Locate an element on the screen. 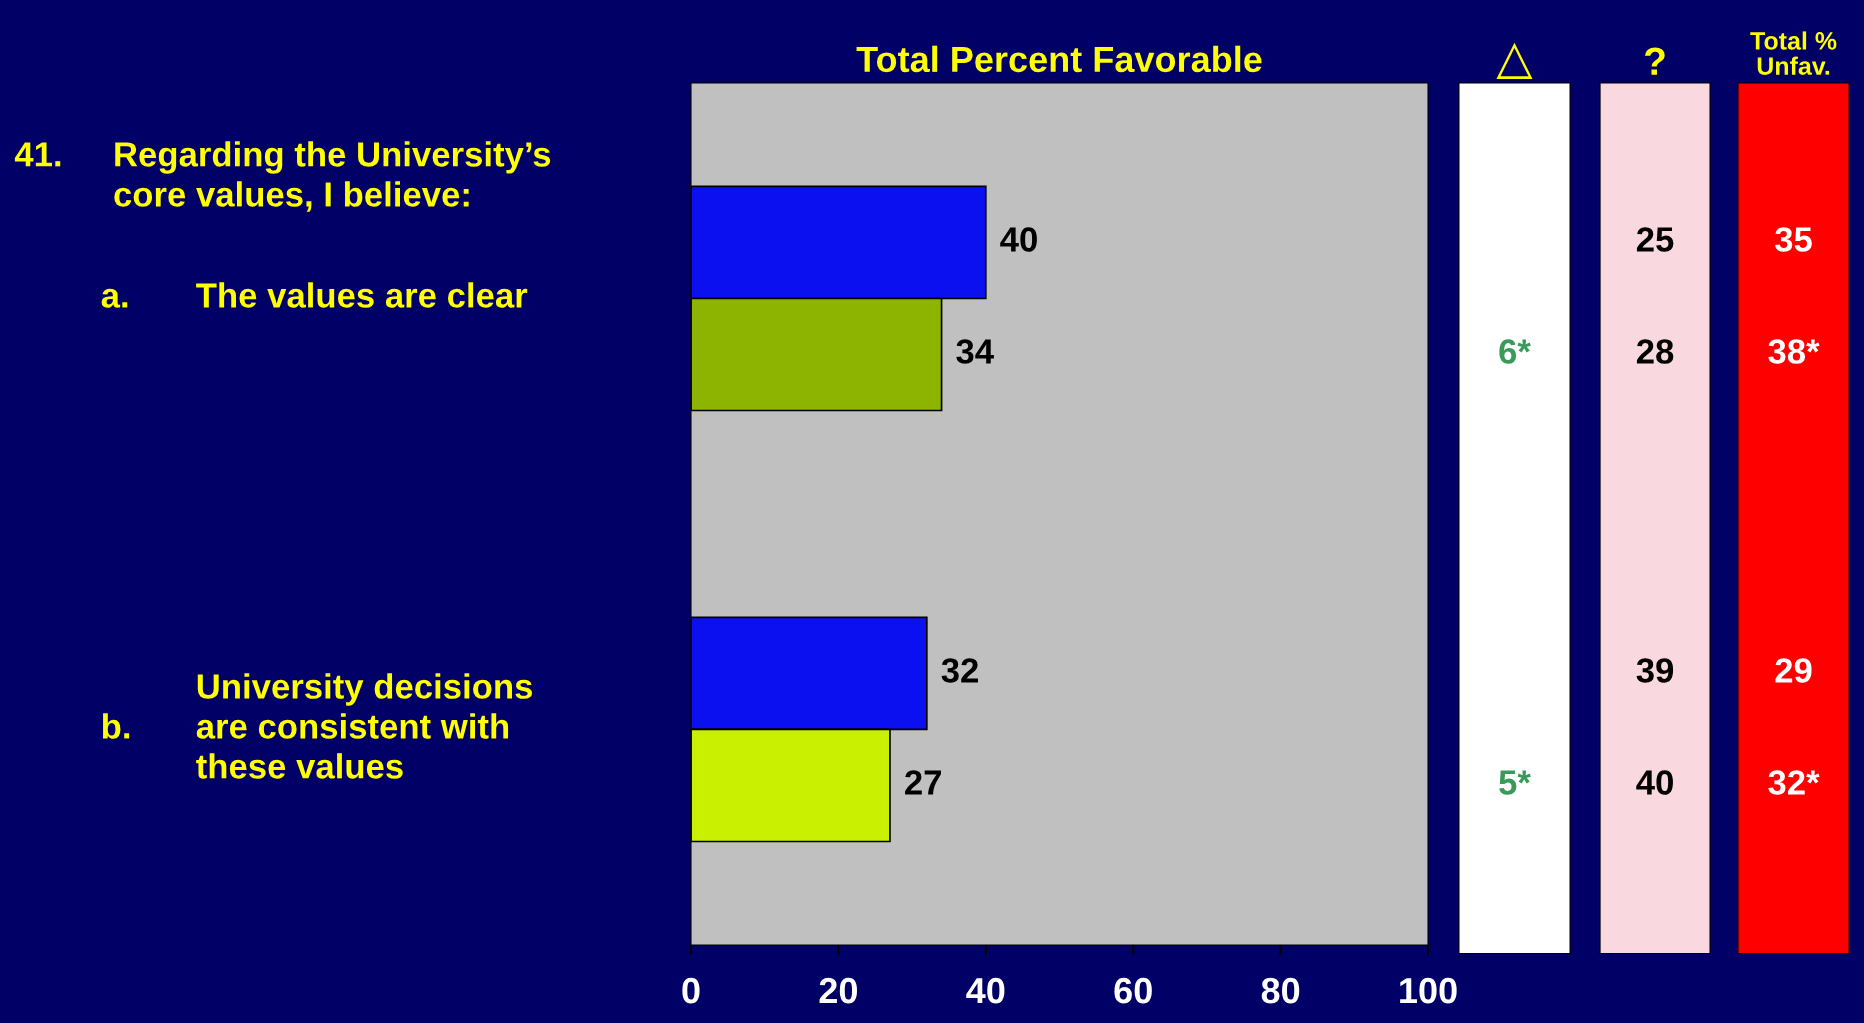  data-label: 25 is located at coordinates (1655, 239).